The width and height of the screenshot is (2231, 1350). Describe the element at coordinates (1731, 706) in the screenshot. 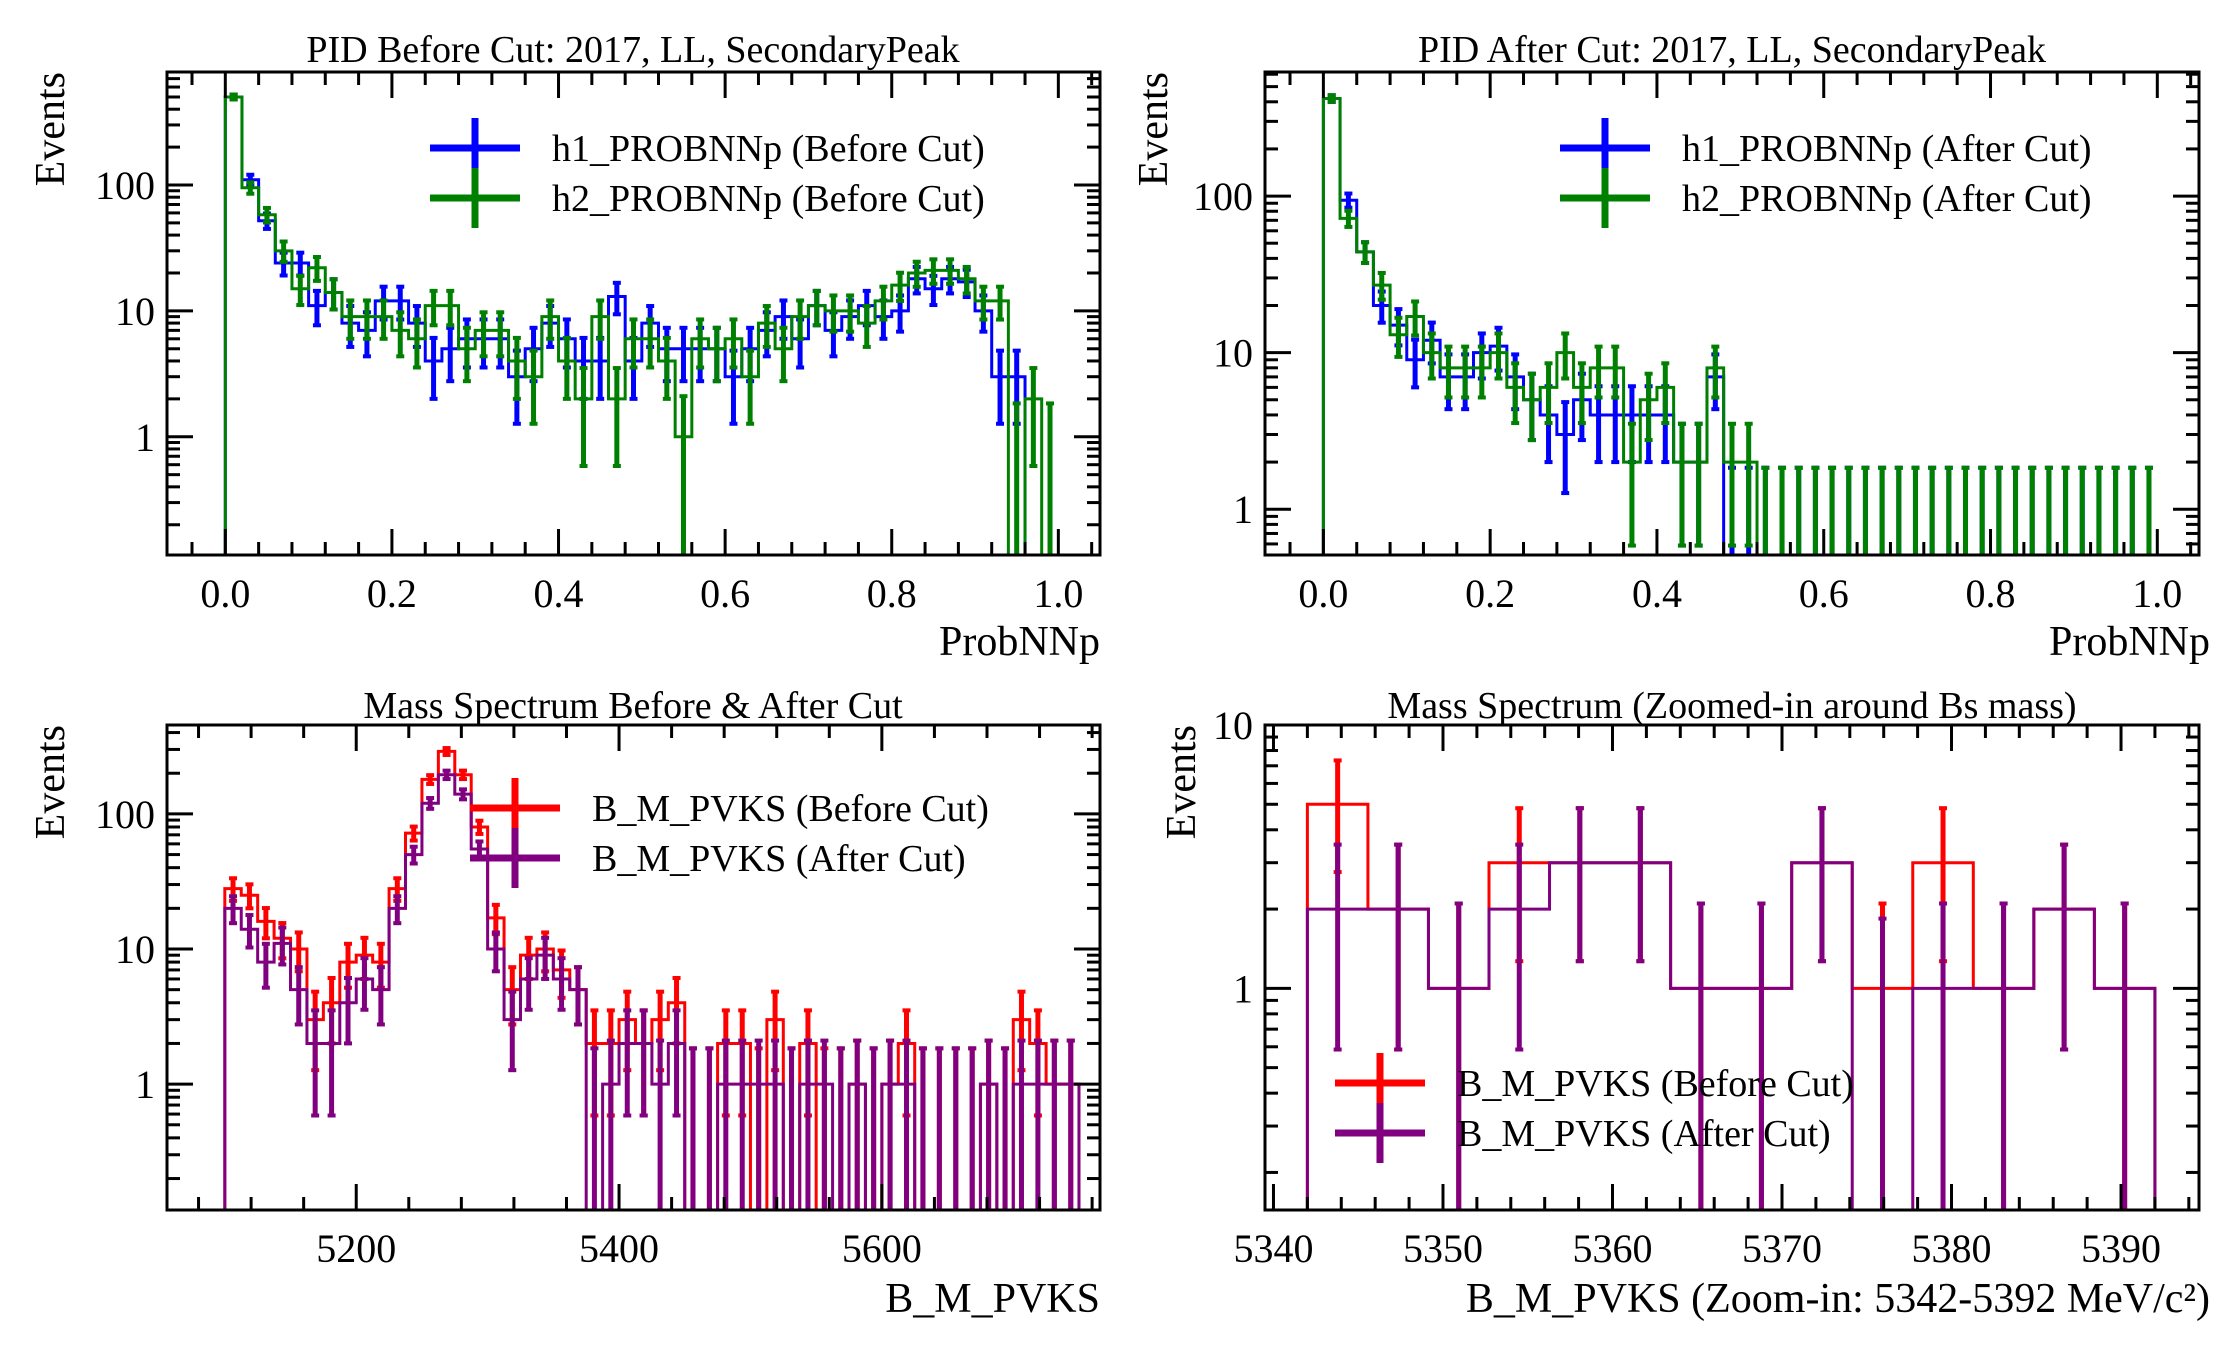

I see `panel-title: Mass Spectrum (Zoomed-in around Bs mass)` at that location.